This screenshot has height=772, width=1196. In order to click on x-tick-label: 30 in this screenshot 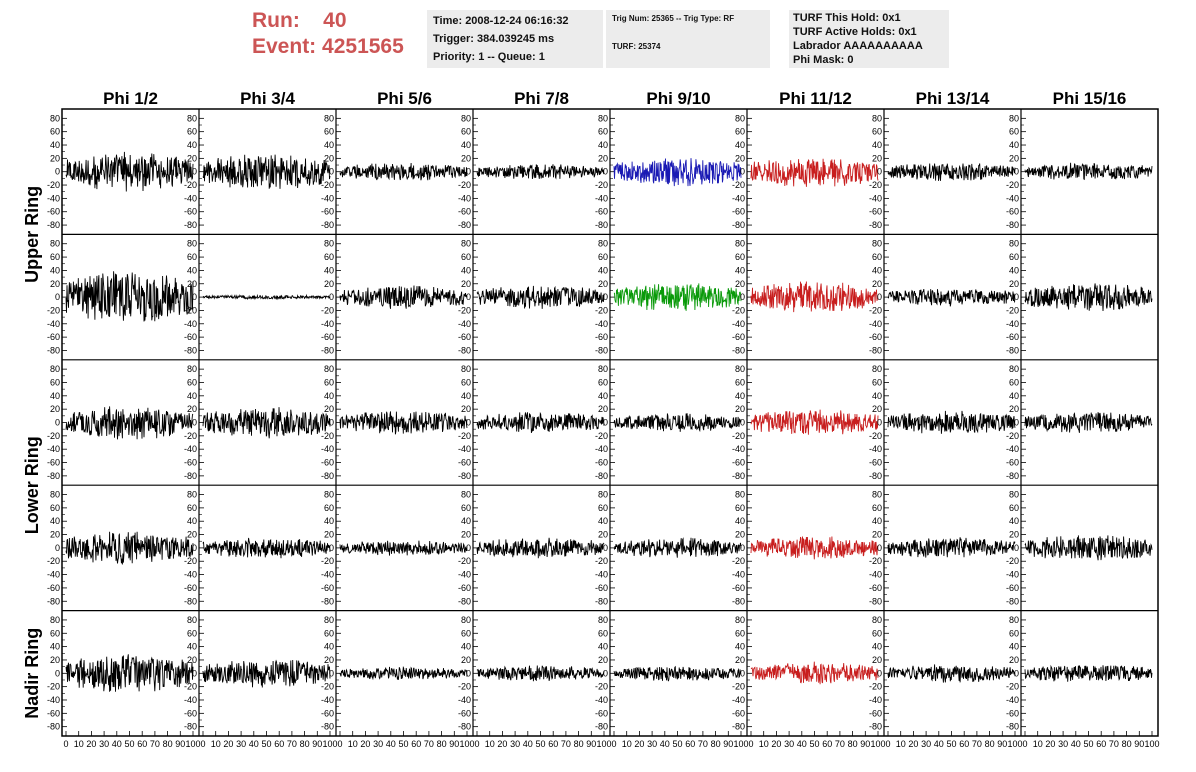, I will do `click(104, 744)`.